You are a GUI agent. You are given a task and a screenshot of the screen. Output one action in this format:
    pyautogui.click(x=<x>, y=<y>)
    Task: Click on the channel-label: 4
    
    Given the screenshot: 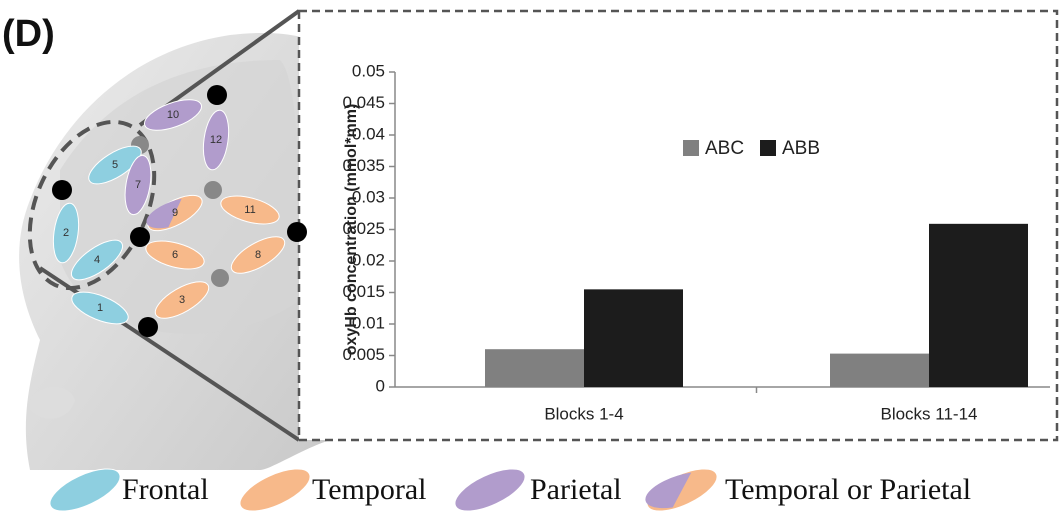 What is the action you would take?
    pyautogui.click(x=97, y=260)
    